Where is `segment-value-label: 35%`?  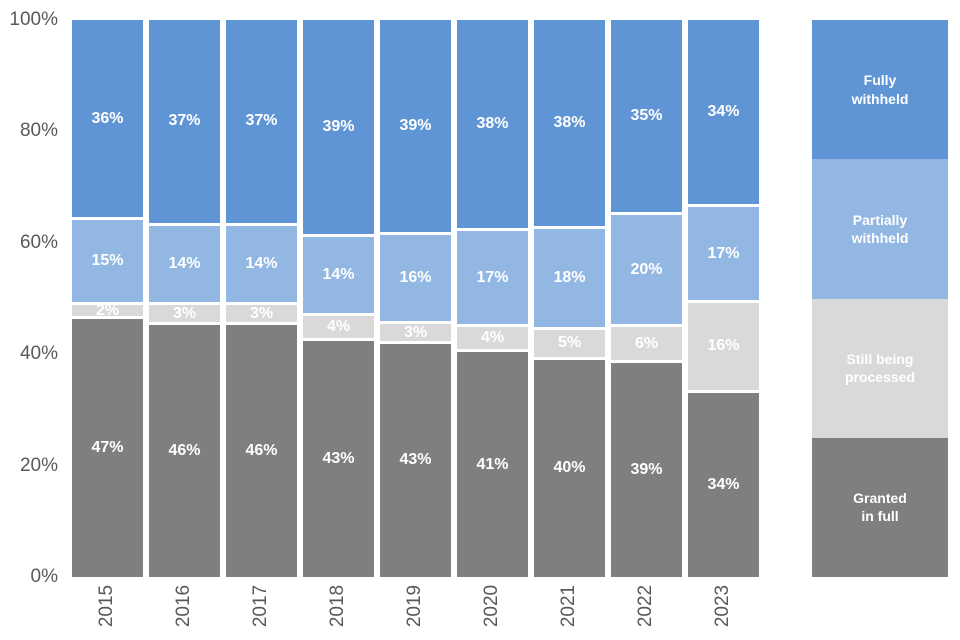 segment-value-label: 35% is located at coordinates (646, 115).